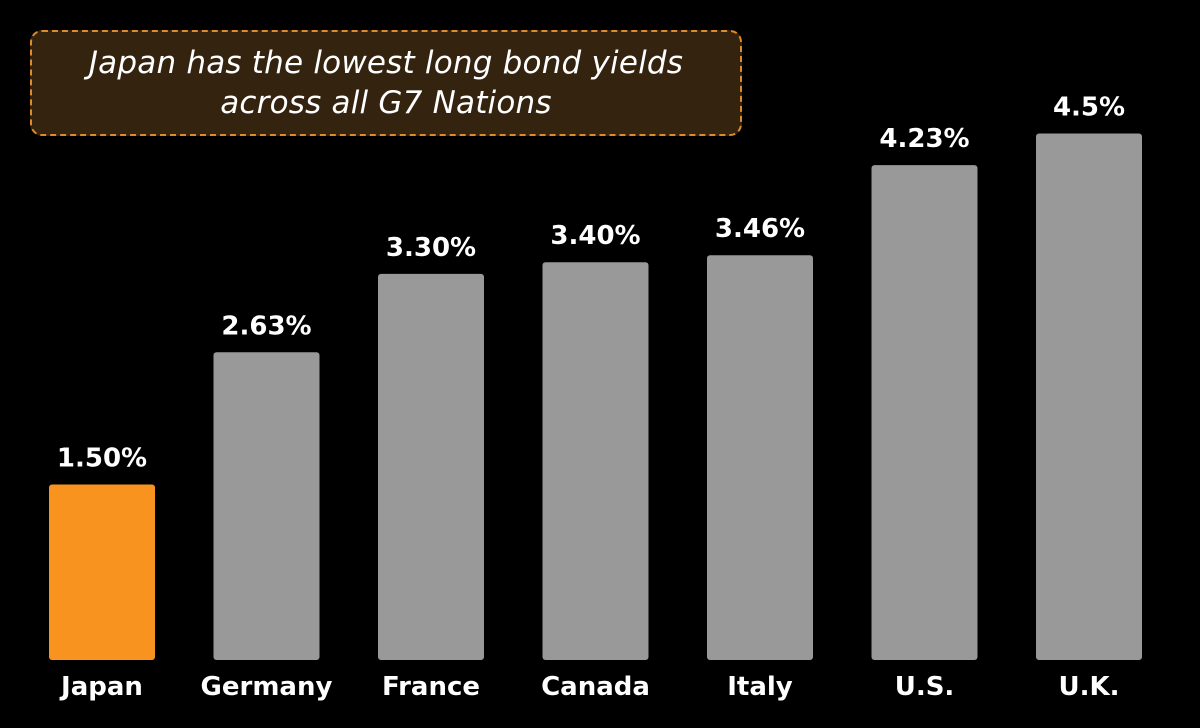 Image resolution: width=1200 pixels, height=728 pixels. I want to click on bar-france, so click(431, 466).